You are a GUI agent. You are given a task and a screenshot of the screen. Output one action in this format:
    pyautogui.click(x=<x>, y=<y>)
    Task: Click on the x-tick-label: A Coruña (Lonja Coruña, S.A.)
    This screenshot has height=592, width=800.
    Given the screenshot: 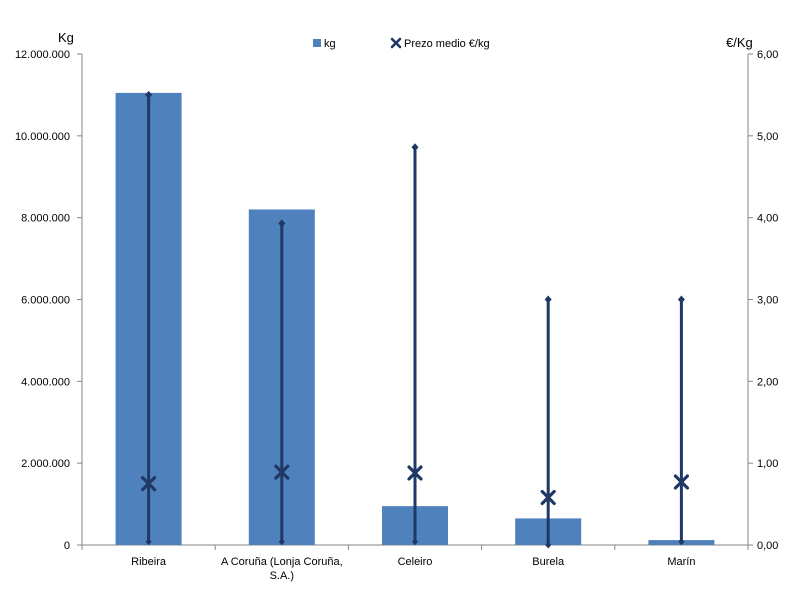 What is the action you would take?
    pyautogui.click(x=282, y=569)
    